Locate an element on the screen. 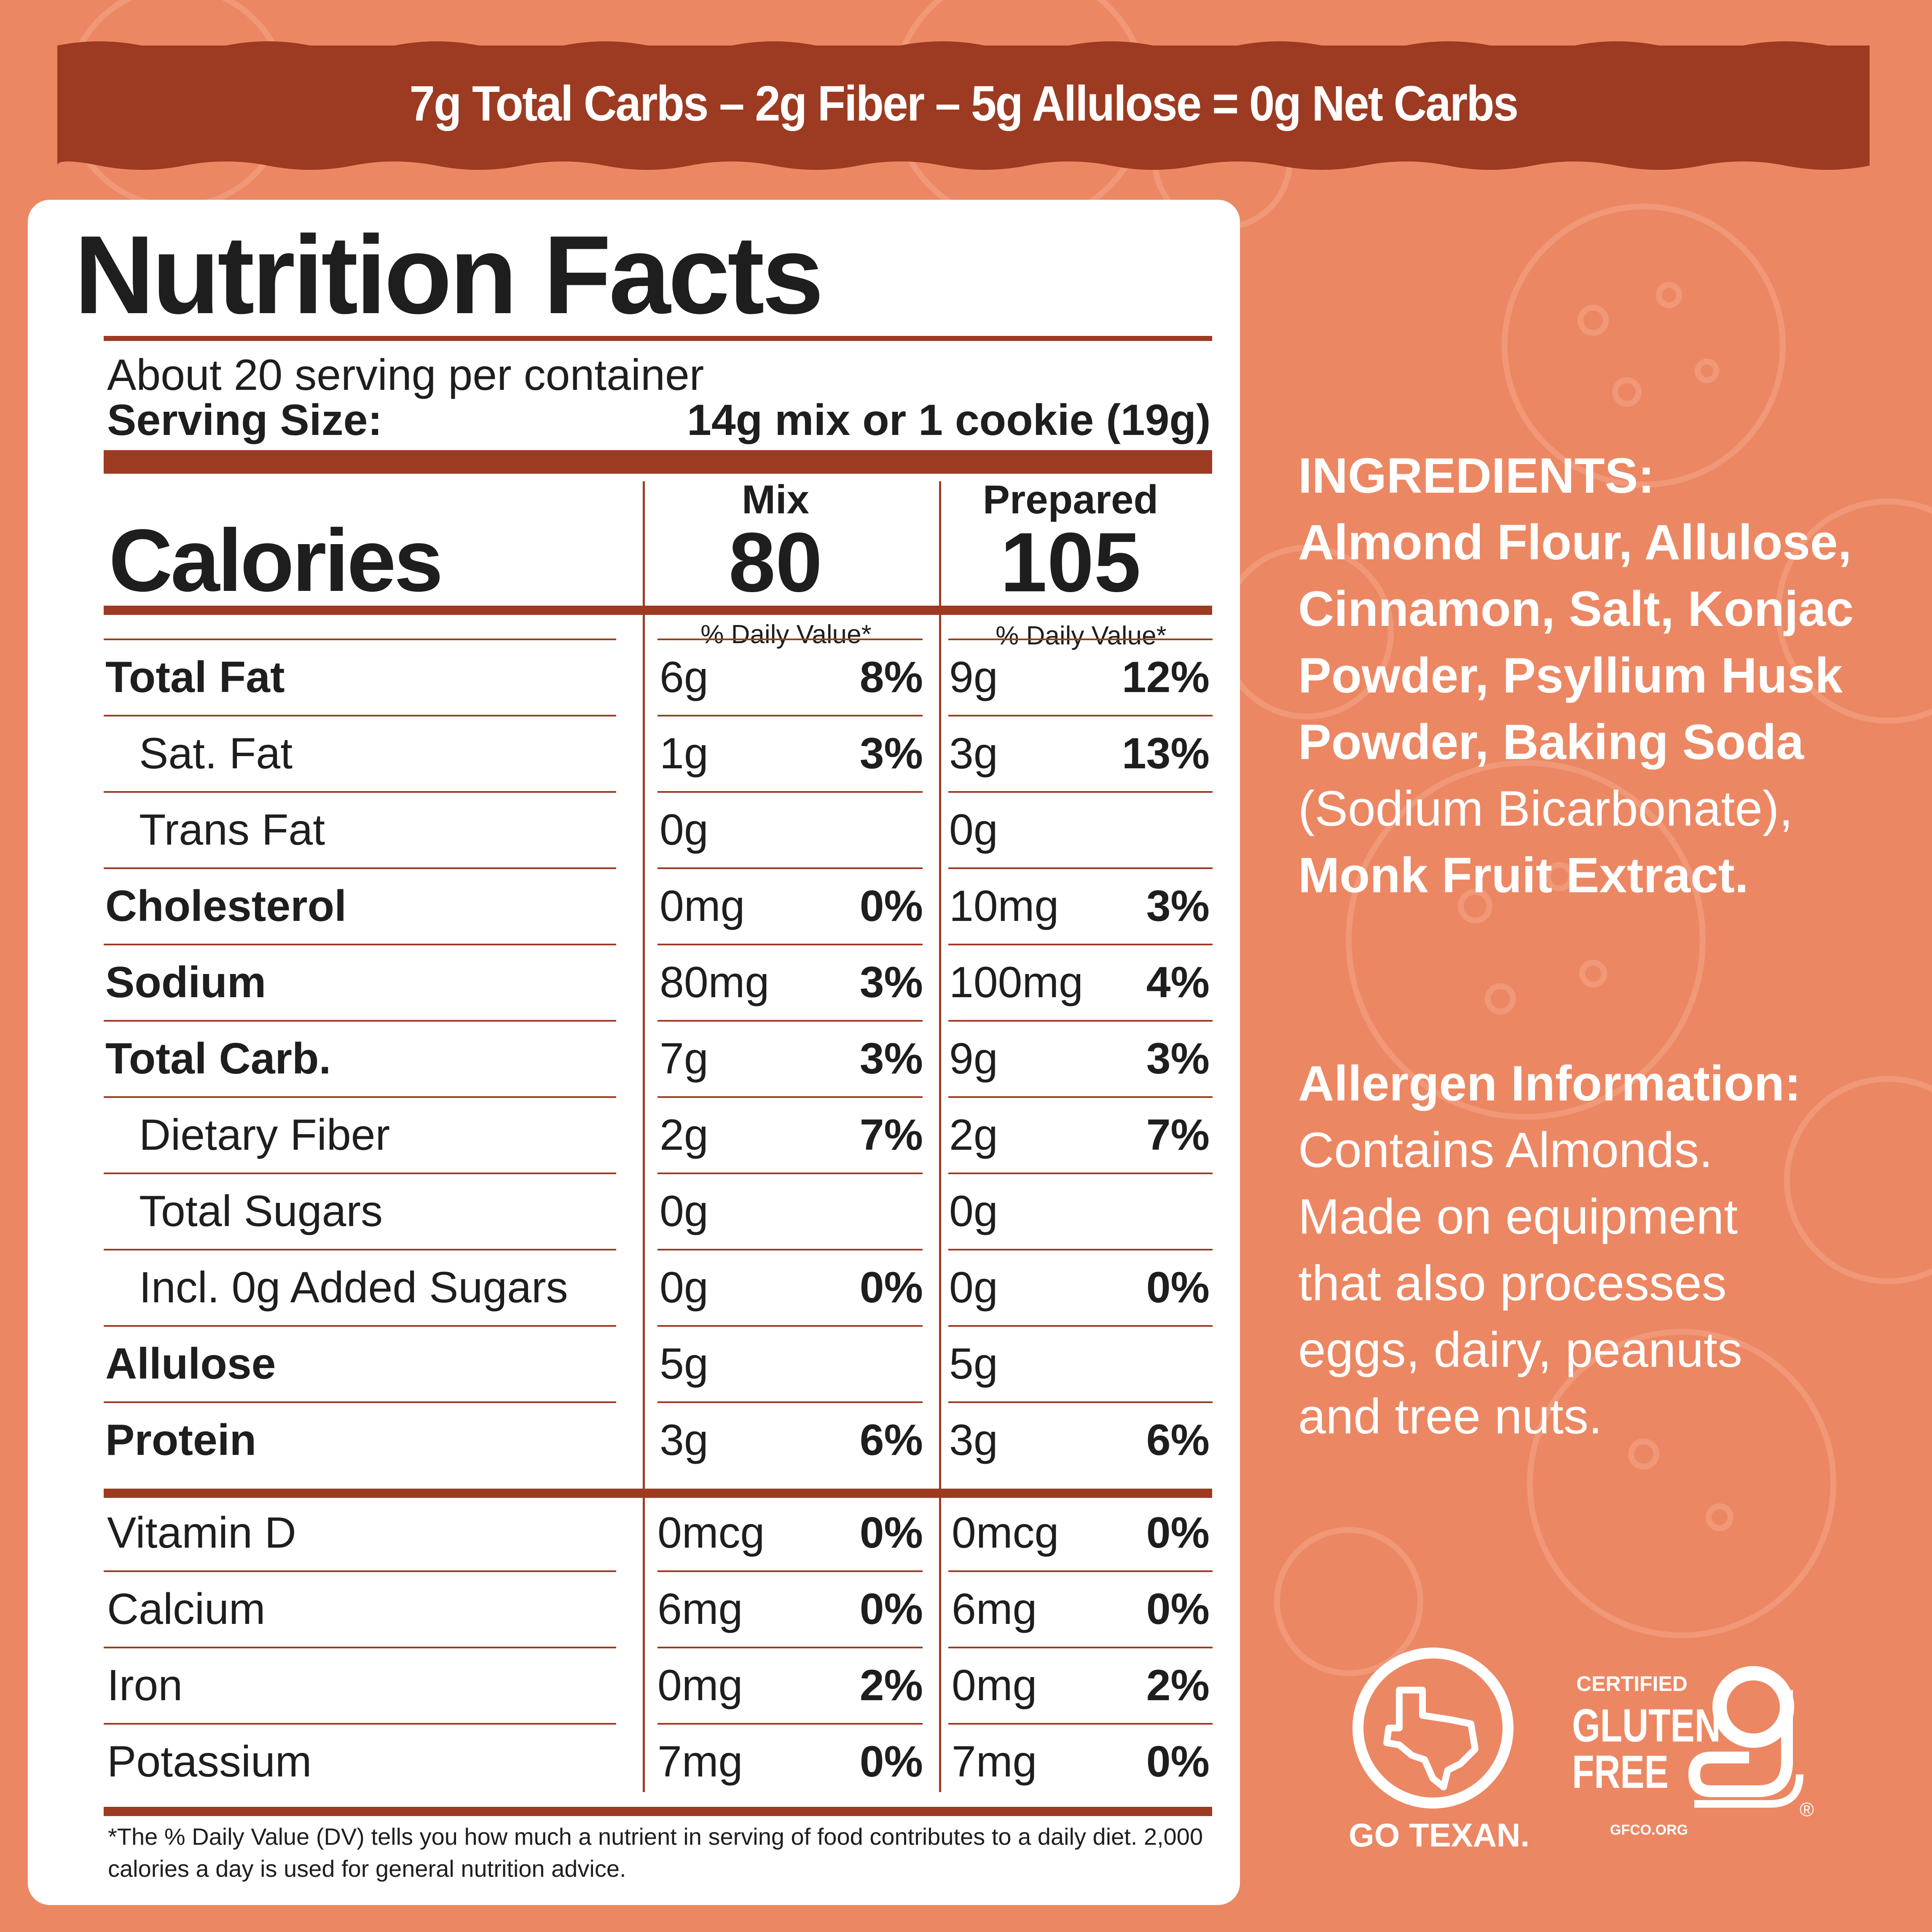 The image size is (1932, 1932). ingredients-line: Monk Fruit Extract. is located at coordinates (1523, 875).